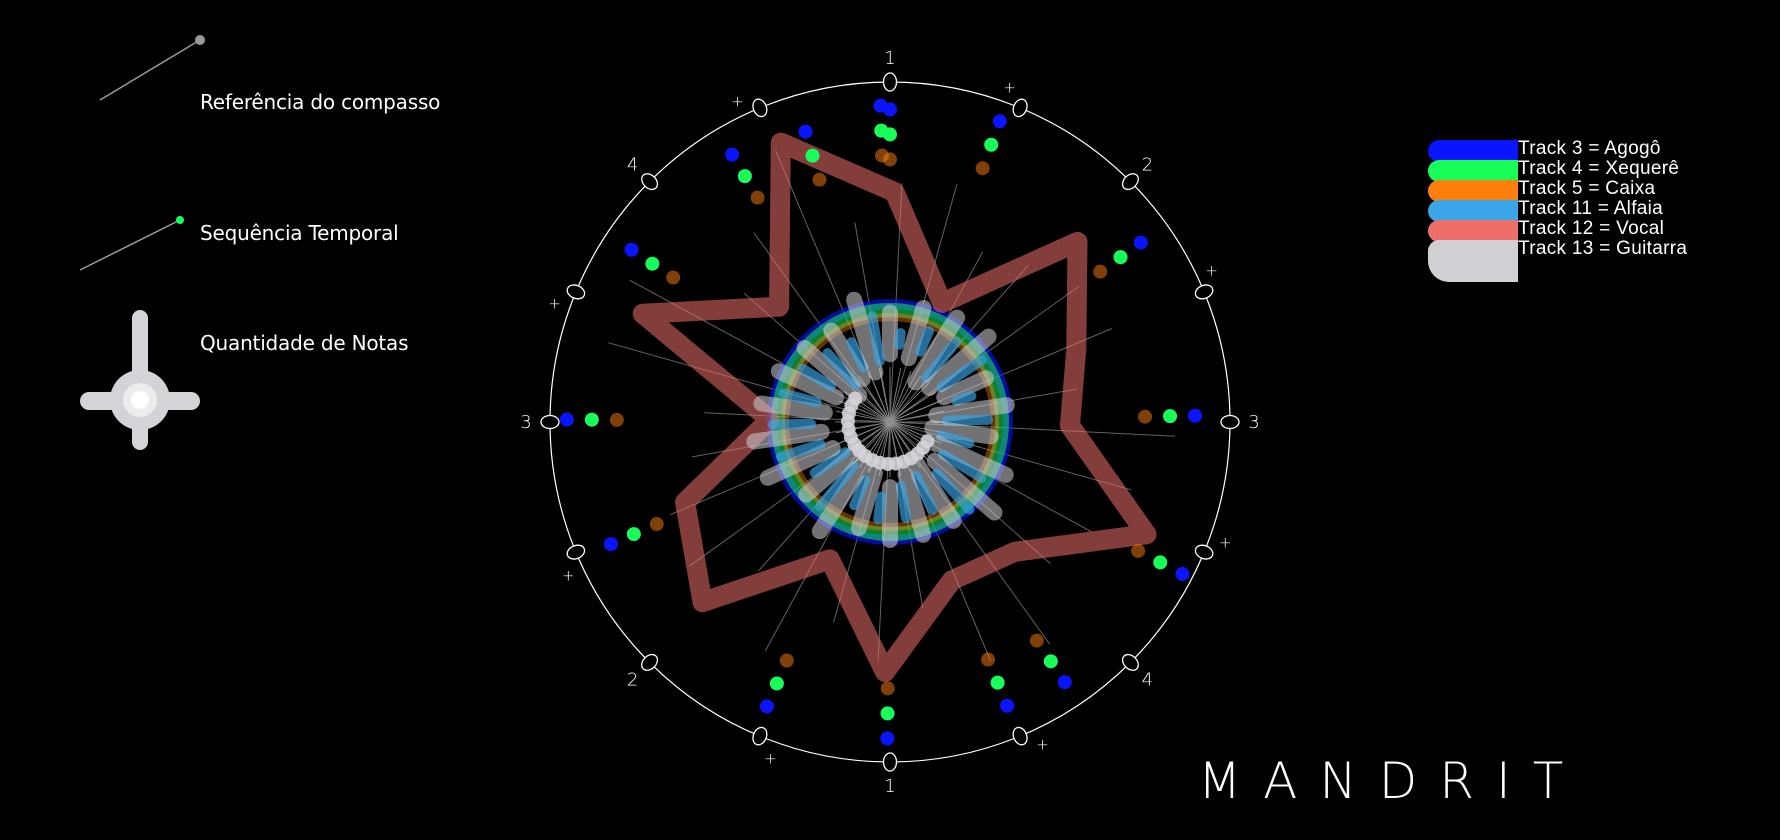 Image resolution: width=1780 pixels, height=840 pixels. Describe the element at coordinates (304, 343) in the screenshot. I see `notes-label: Quantidade de Notas` at that location.